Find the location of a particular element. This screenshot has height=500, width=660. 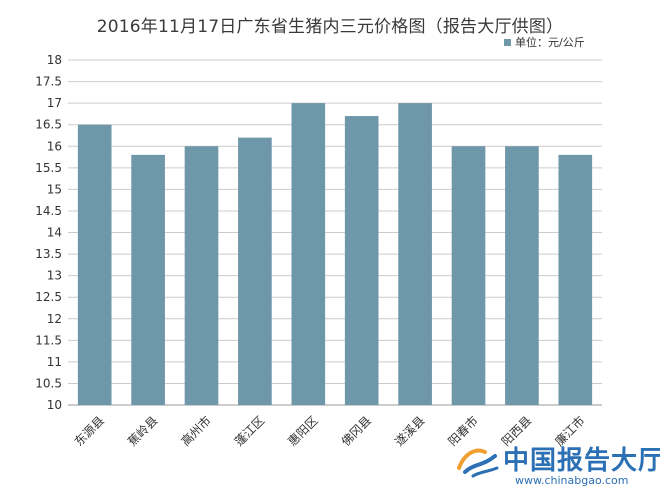

logo-icon is located at coordinates (478, 463).